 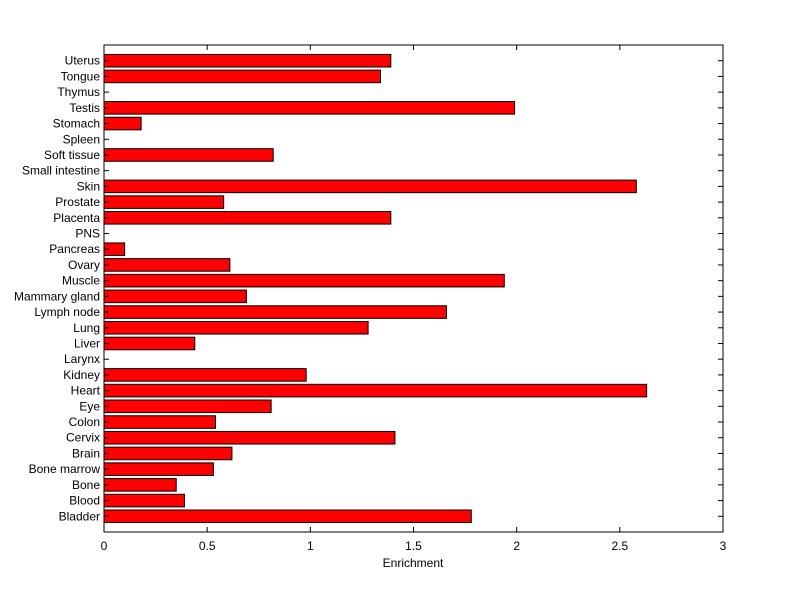 I want to click on category-label-eye: Eye, so click(x=89, y=406).